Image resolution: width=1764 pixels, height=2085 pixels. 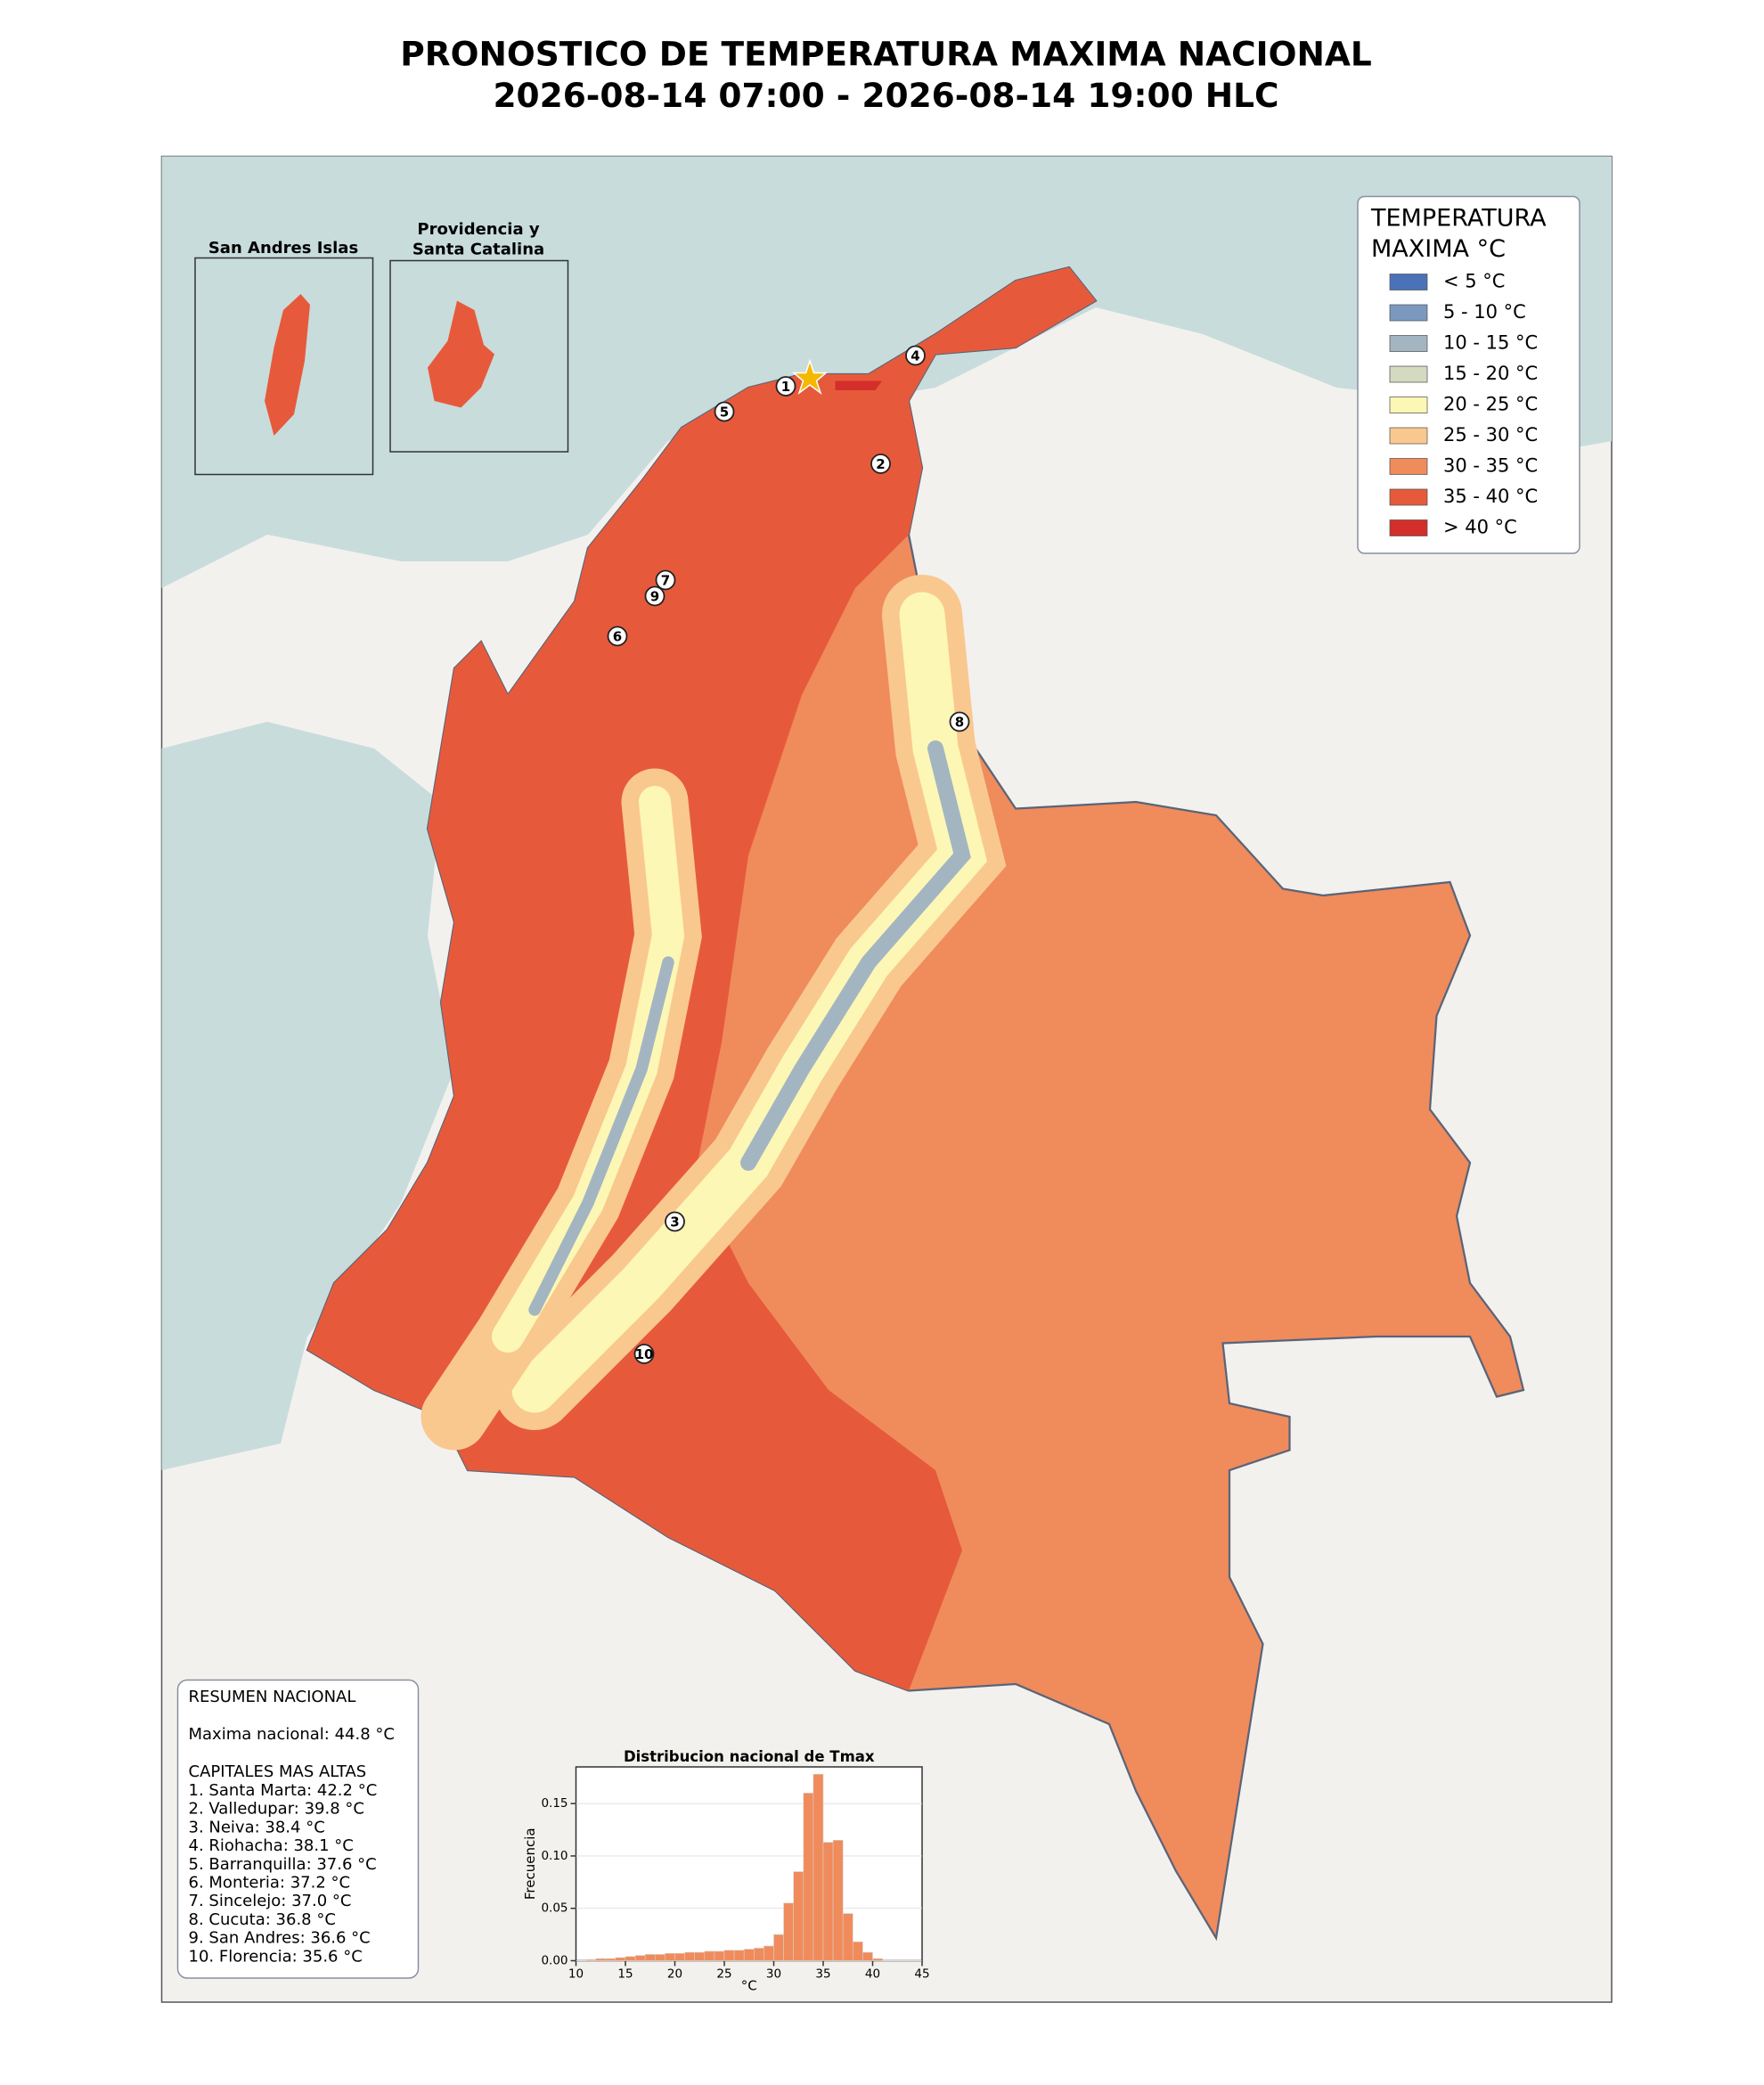 I want to click on chart-title: Distribucion nacional de Tmax, so click(x=749, y=1756).